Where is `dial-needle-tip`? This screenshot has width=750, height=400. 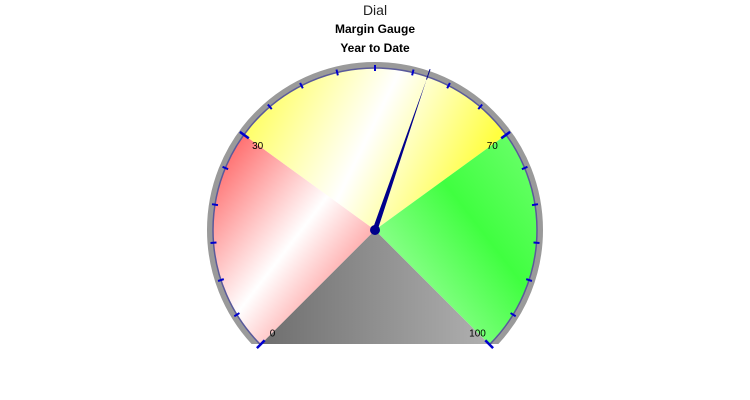 dial-needle-tip is located at coordinates (428, 74).